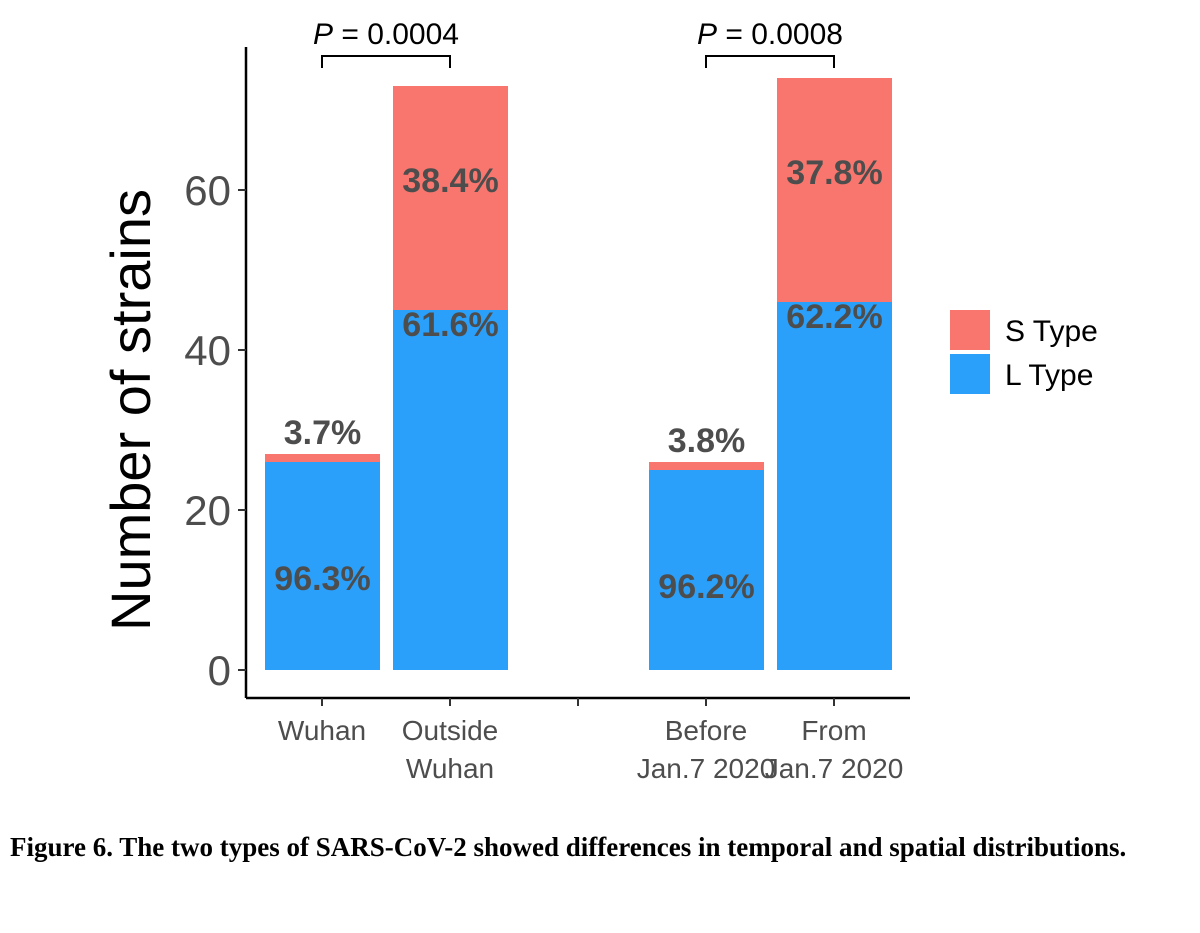 The image size is (1200, 933). I want to click on legend-label: L Type, so click(1049, 375).